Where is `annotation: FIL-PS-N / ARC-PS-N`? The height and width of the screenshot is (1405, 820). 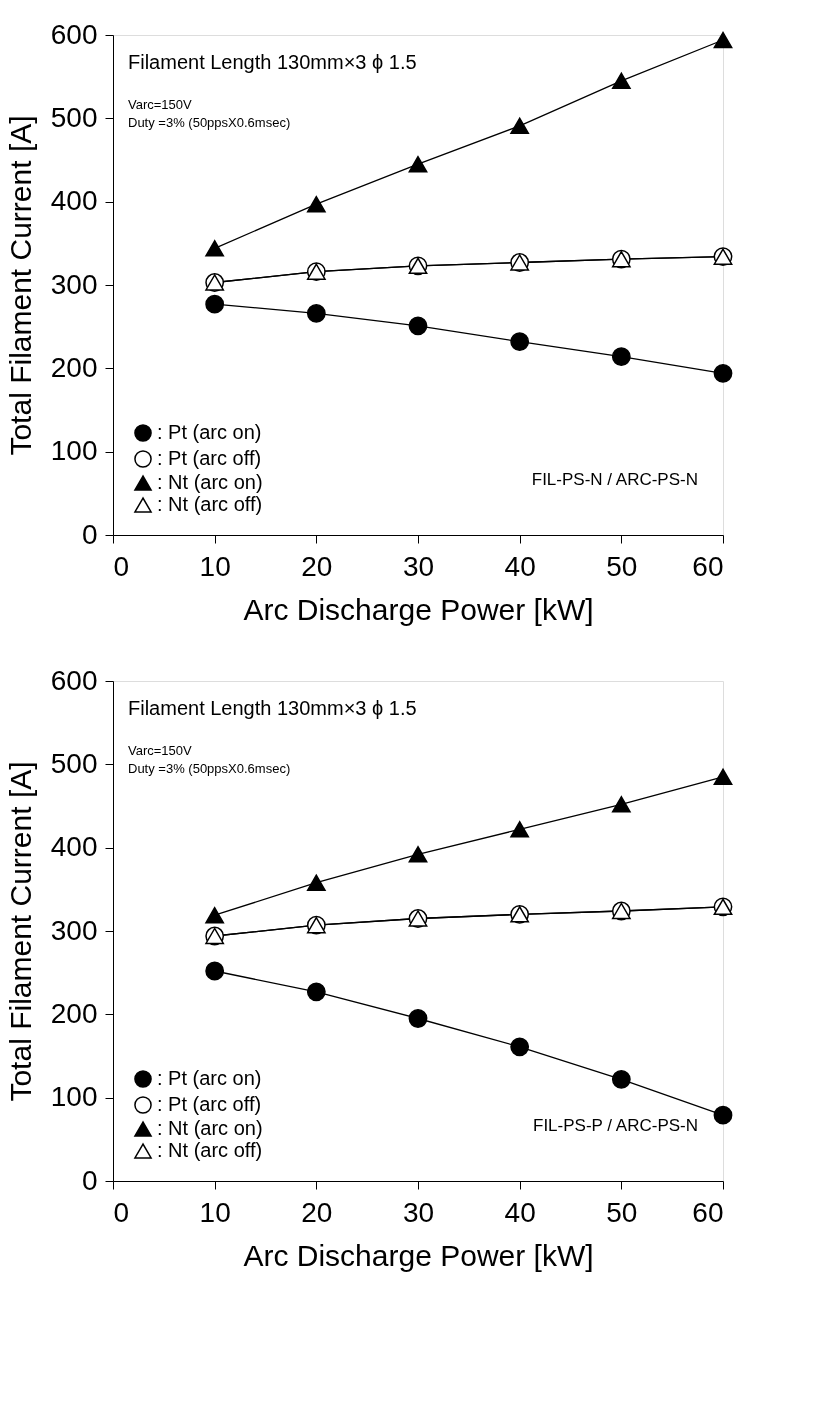 annotation: FIL-PS-N / ARC-PS-N is located at coordinates (614, 479).